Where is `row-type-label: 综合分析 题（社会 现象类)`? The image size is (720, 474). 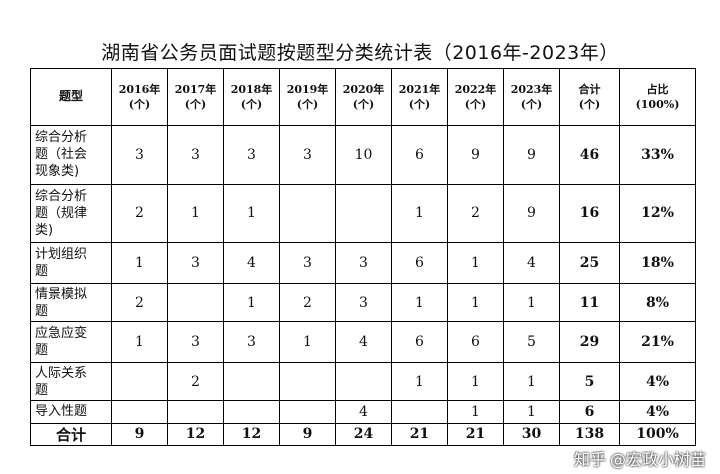
row-type-label: 综合分析 题（社会 现象类) is located at coordinates (71, 154).